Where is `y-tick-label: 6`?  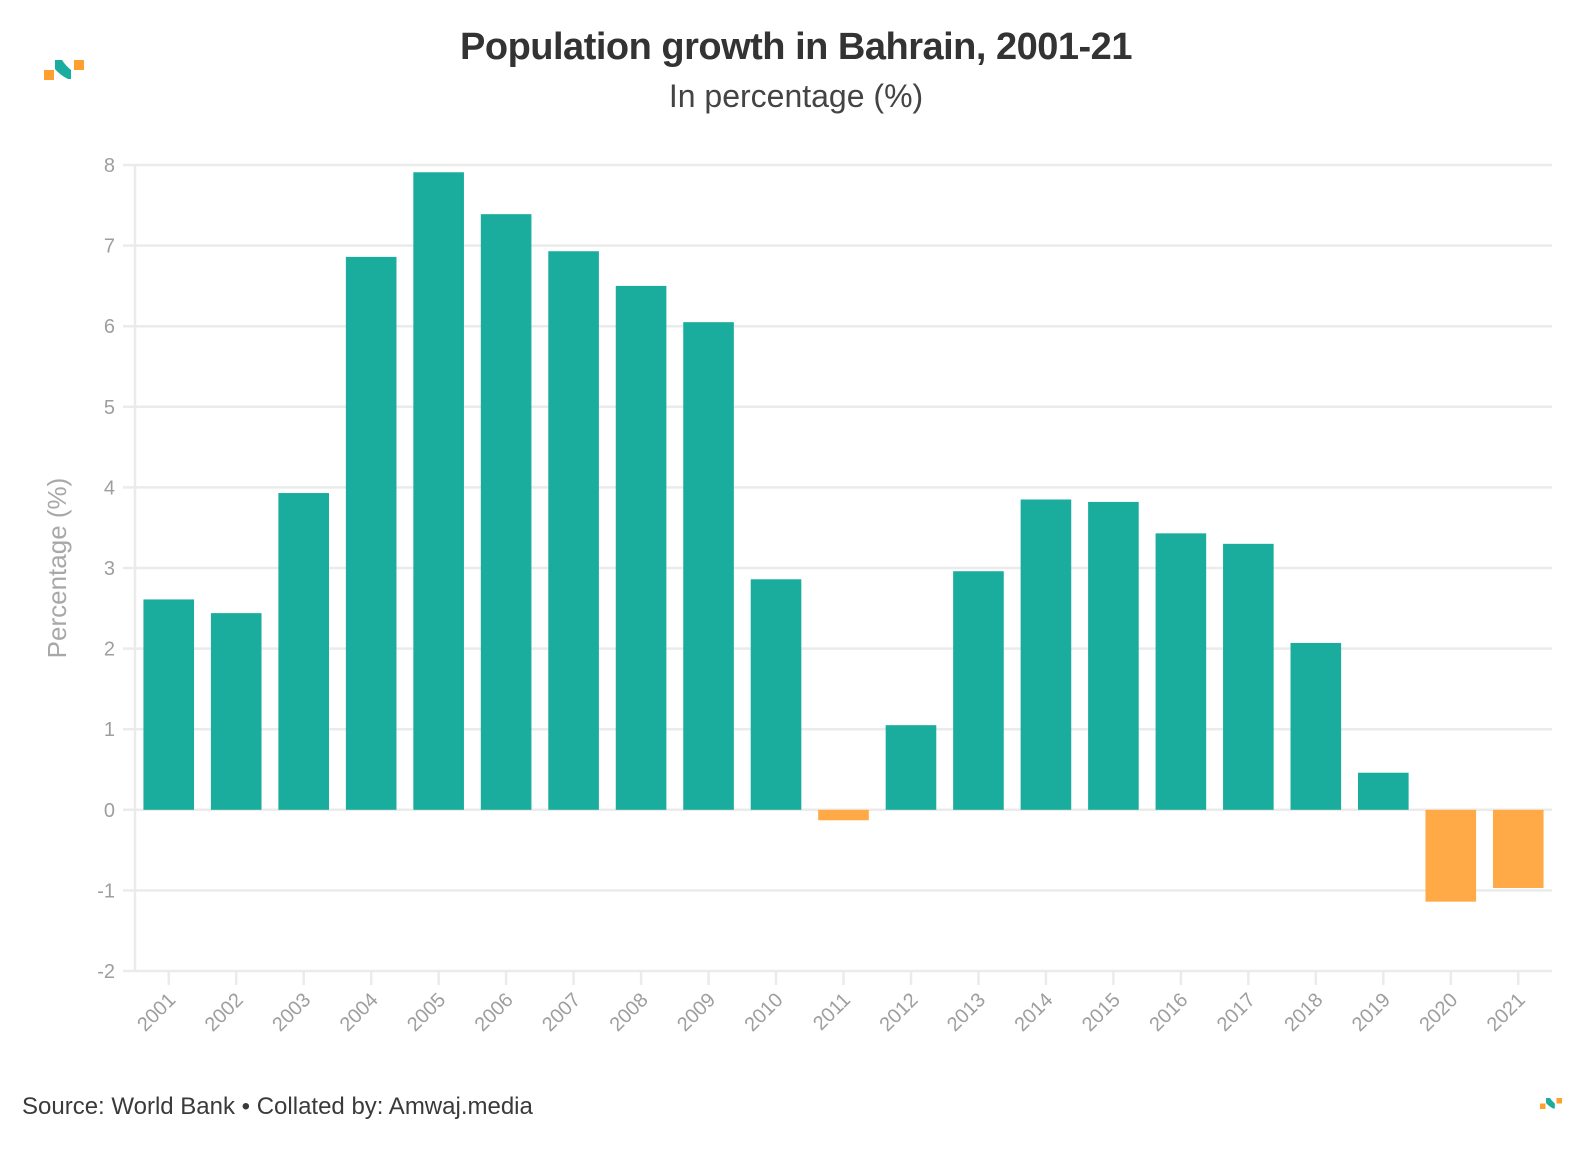 y-tick-label: 6 is located at coordinates (109, 327).